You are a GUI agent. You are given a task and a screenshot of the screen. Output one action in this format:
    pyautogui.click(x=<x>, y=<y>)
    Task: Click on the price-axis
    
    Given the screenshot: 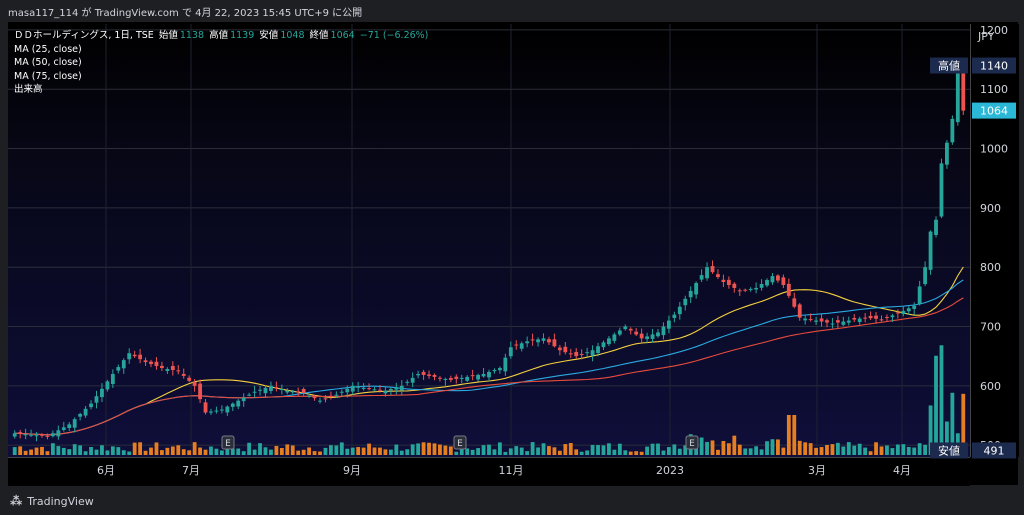 What is the action you would take?
    pyautogui.click(x=994, y=240)
    